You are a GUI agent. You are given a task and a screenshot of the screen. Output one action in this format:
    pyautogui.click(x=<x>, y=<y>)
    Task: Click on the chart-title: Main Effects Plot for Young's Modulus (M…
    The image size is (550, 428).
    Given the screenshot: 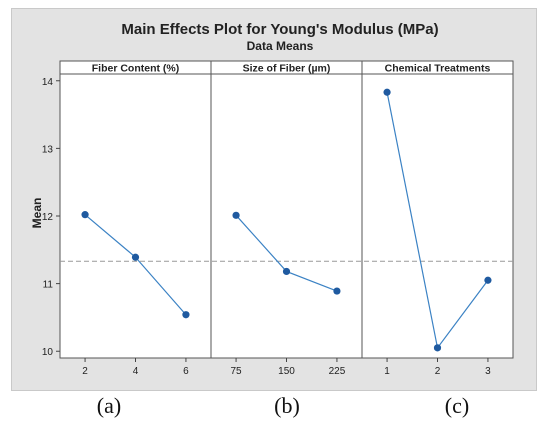 What is the action you would take?
    pyautogui.click(x=279, y=29)
    